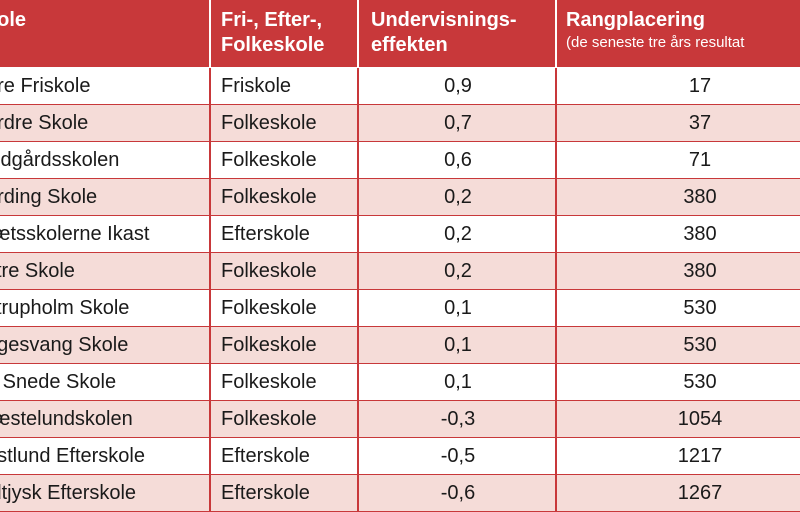  I want to click on teaching-effect-cell: 0,6, so click(458, 160).